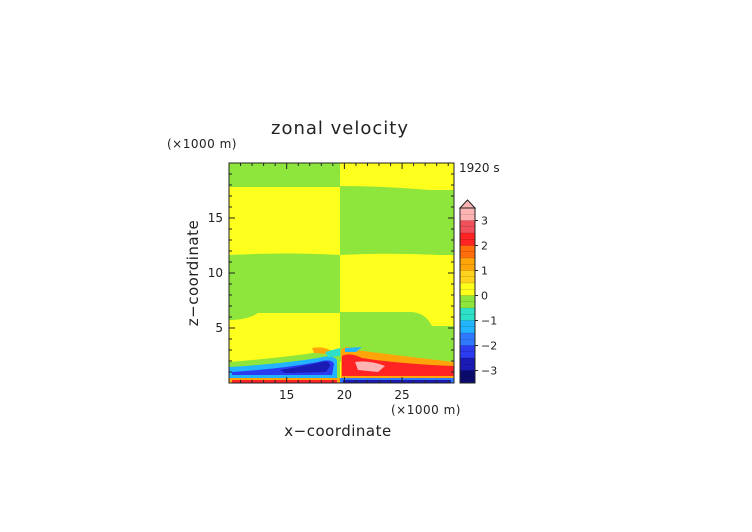 This screenshot has height=532, width=752. I want to click on blob-left-teal, so click(332, 352).